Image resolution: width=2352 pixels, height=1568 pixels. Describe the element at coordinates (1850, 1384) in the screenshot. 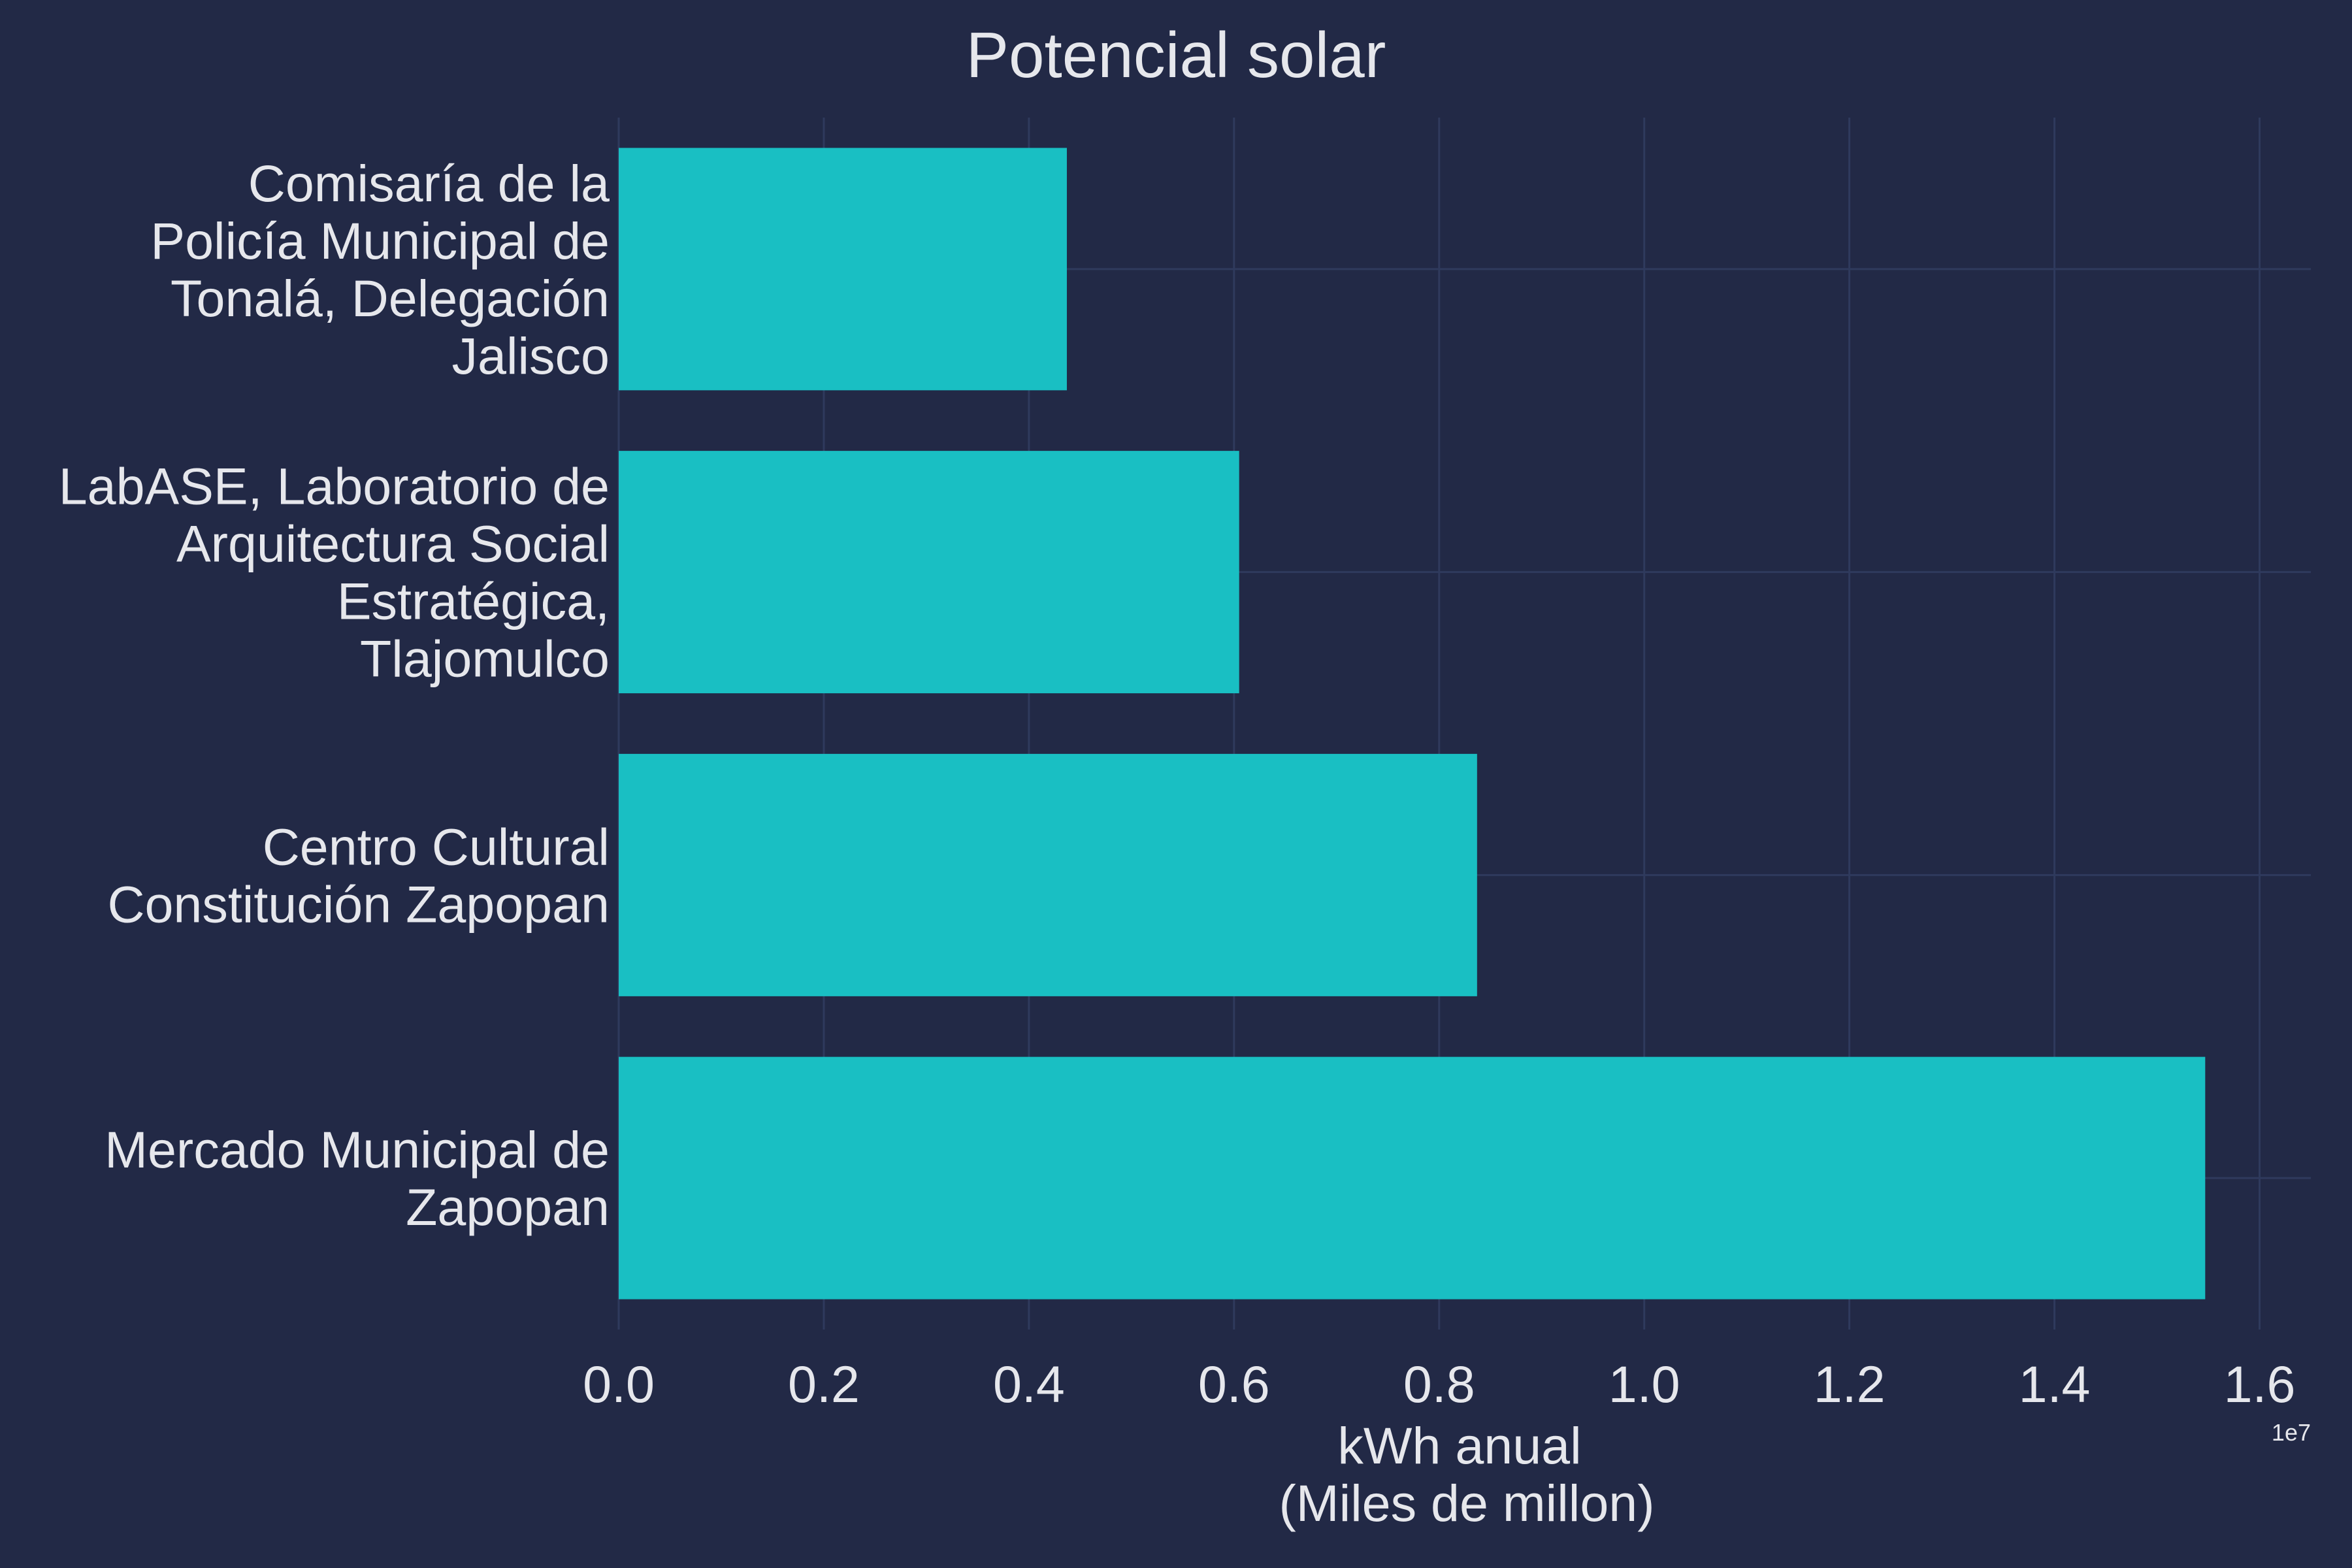

I see `x-tick-label: 1.2` at that location.